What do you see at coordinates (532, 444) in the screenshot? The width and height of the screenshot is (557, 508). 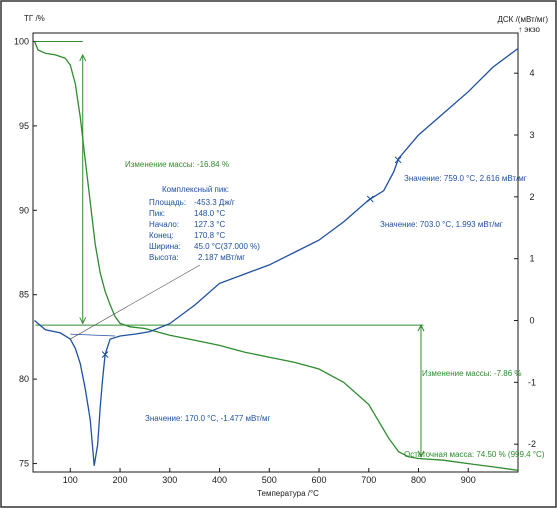 I see `right-tick-label: -2` at bounding box center [532, 444].